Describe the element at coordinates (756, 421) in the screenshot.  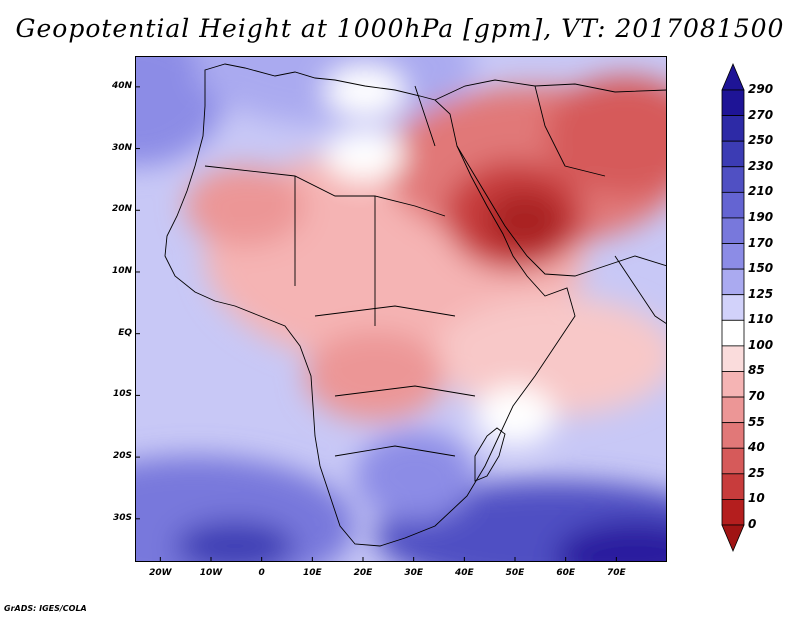
I see `colorbar-level-label: 55` at that location.